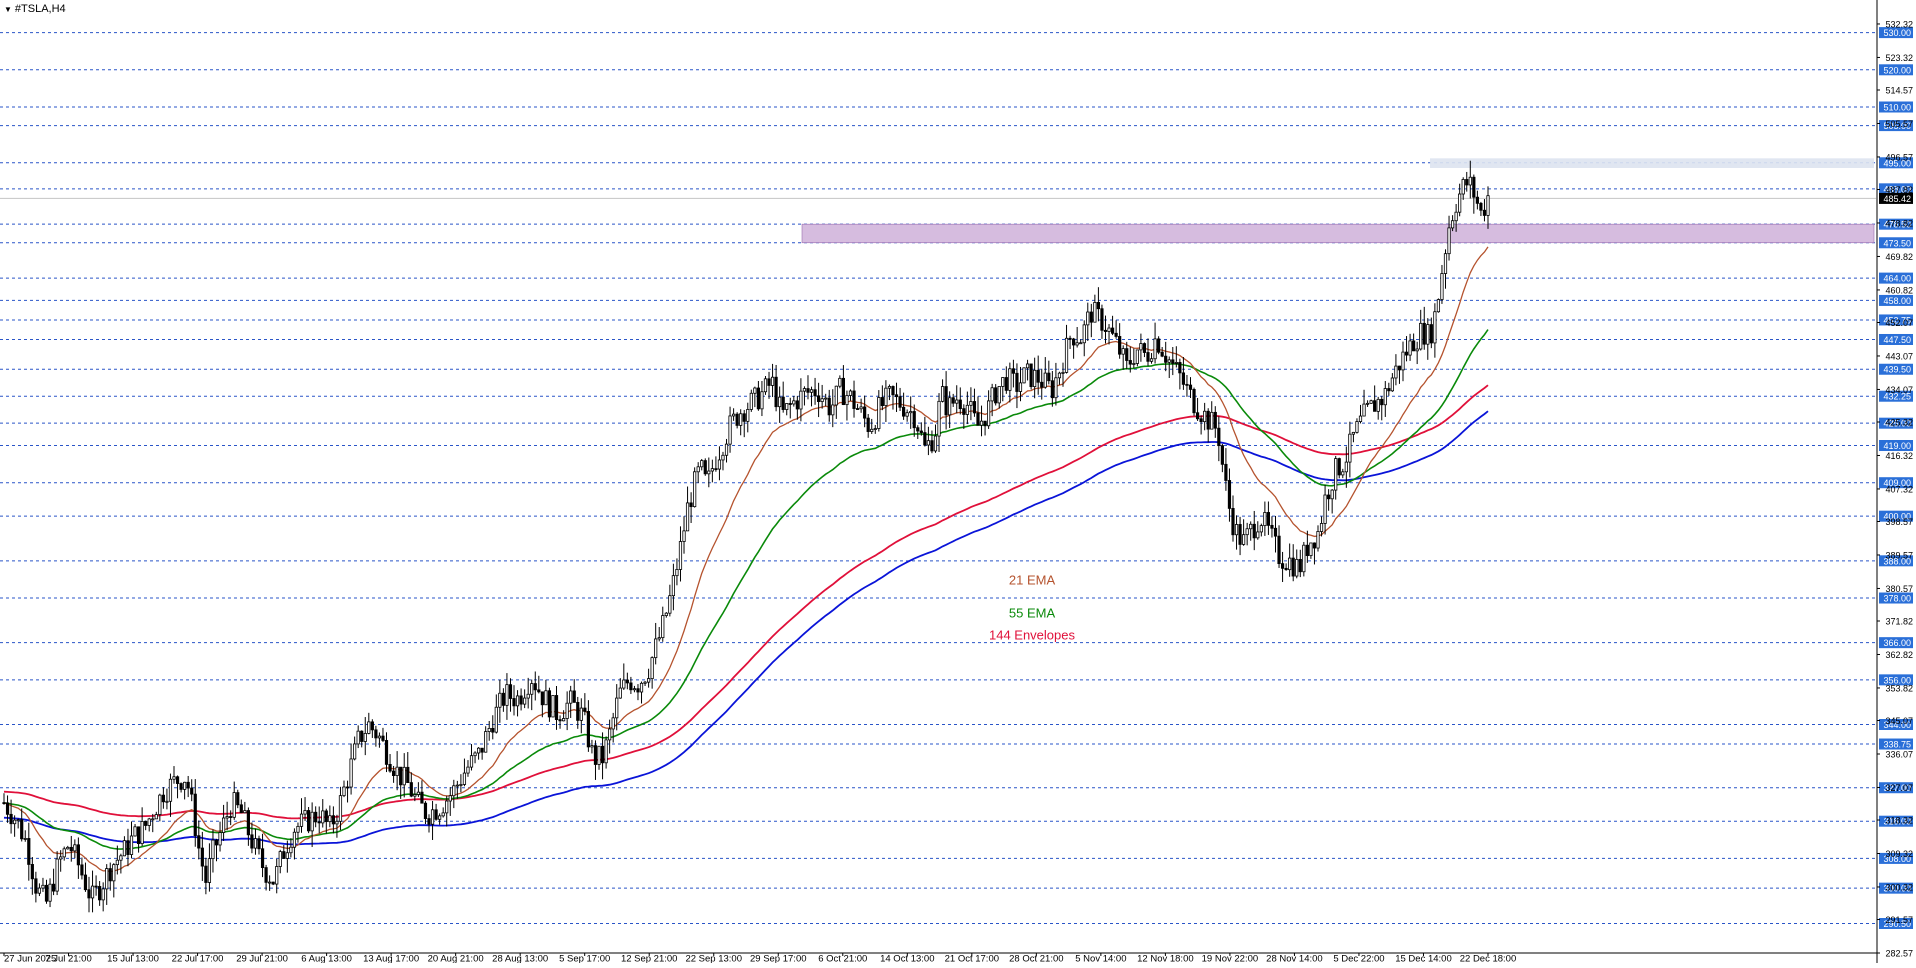 The height and width of the screenshot is (968, 1916). I want to click on y-tick-label: 282.57, so click(1899, 954).